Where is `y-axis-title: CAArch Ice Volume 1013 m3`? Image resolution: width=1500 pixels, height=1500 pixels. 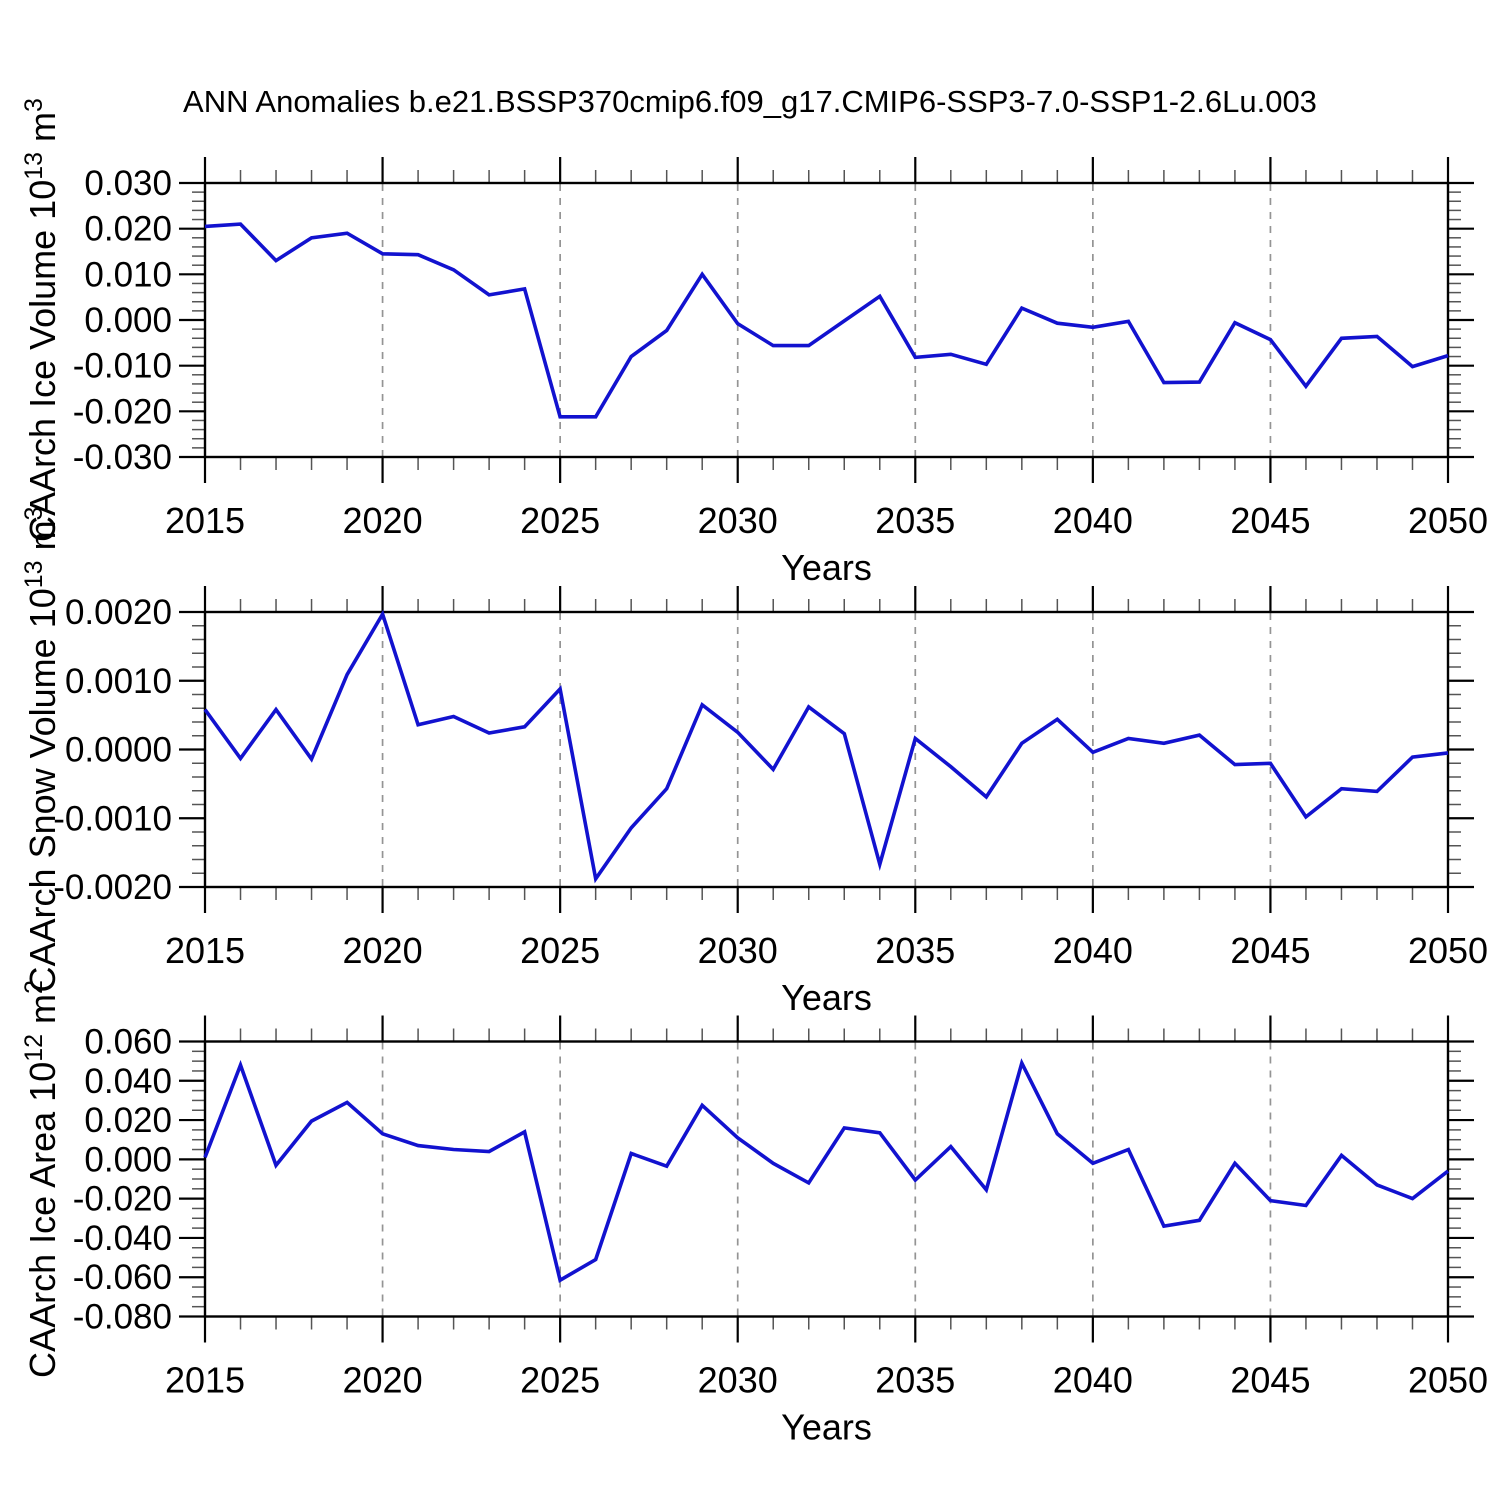 y-axis-title: CAArch Ice Volume 1013 m3 is located at coordinates (41, 320).